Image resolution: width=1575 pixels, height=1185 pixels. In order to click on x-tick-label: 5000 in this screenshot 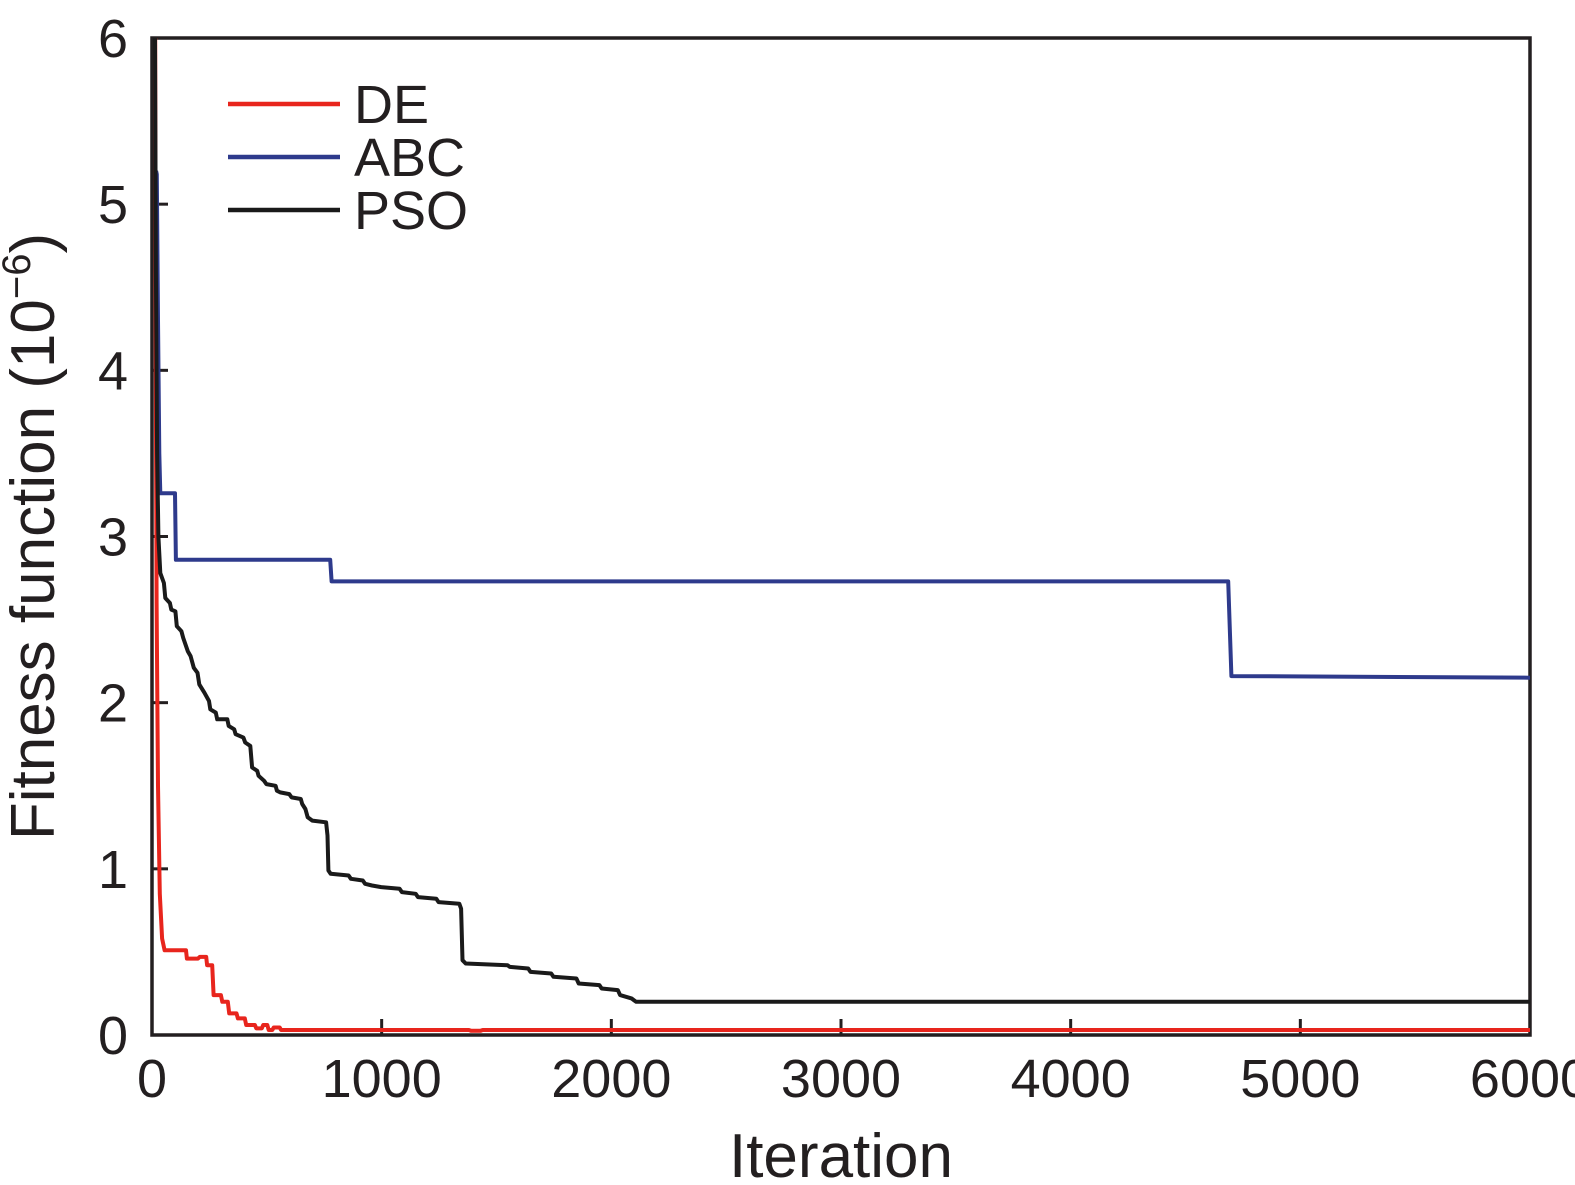, I will do `click(1300, 1079)`.